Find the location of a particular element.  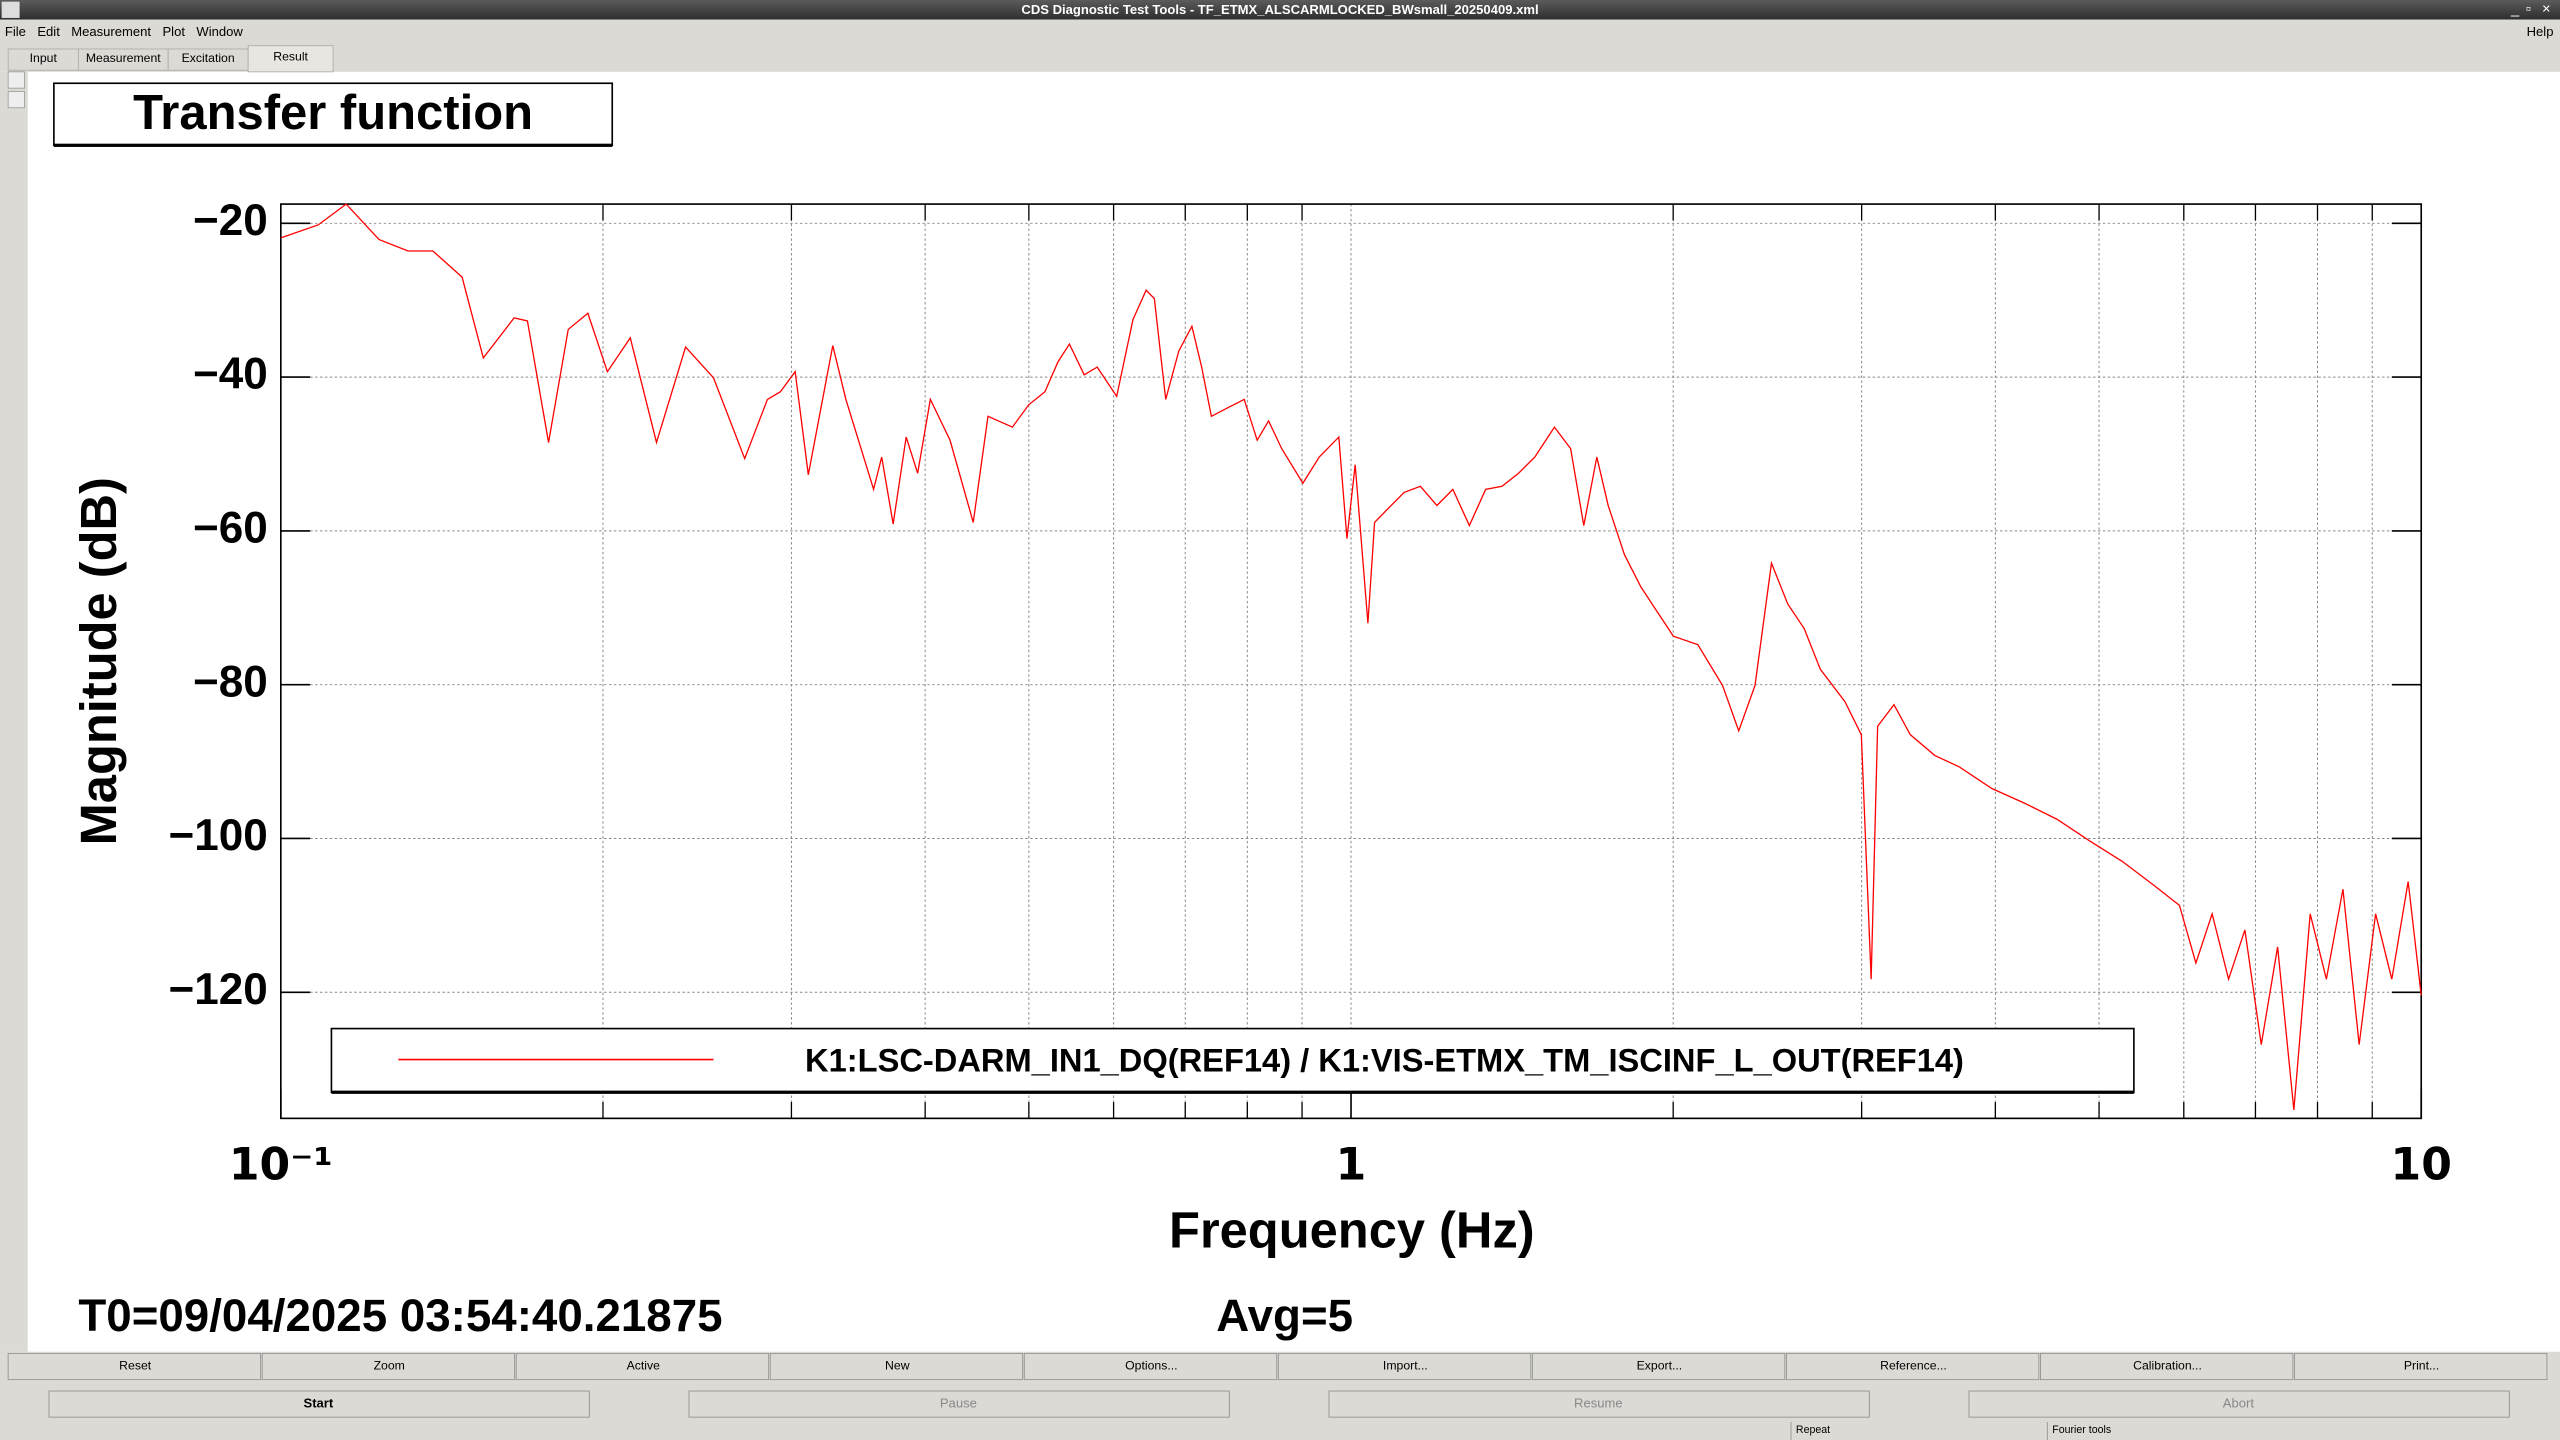

title-box is located at coordinates (333, 114).